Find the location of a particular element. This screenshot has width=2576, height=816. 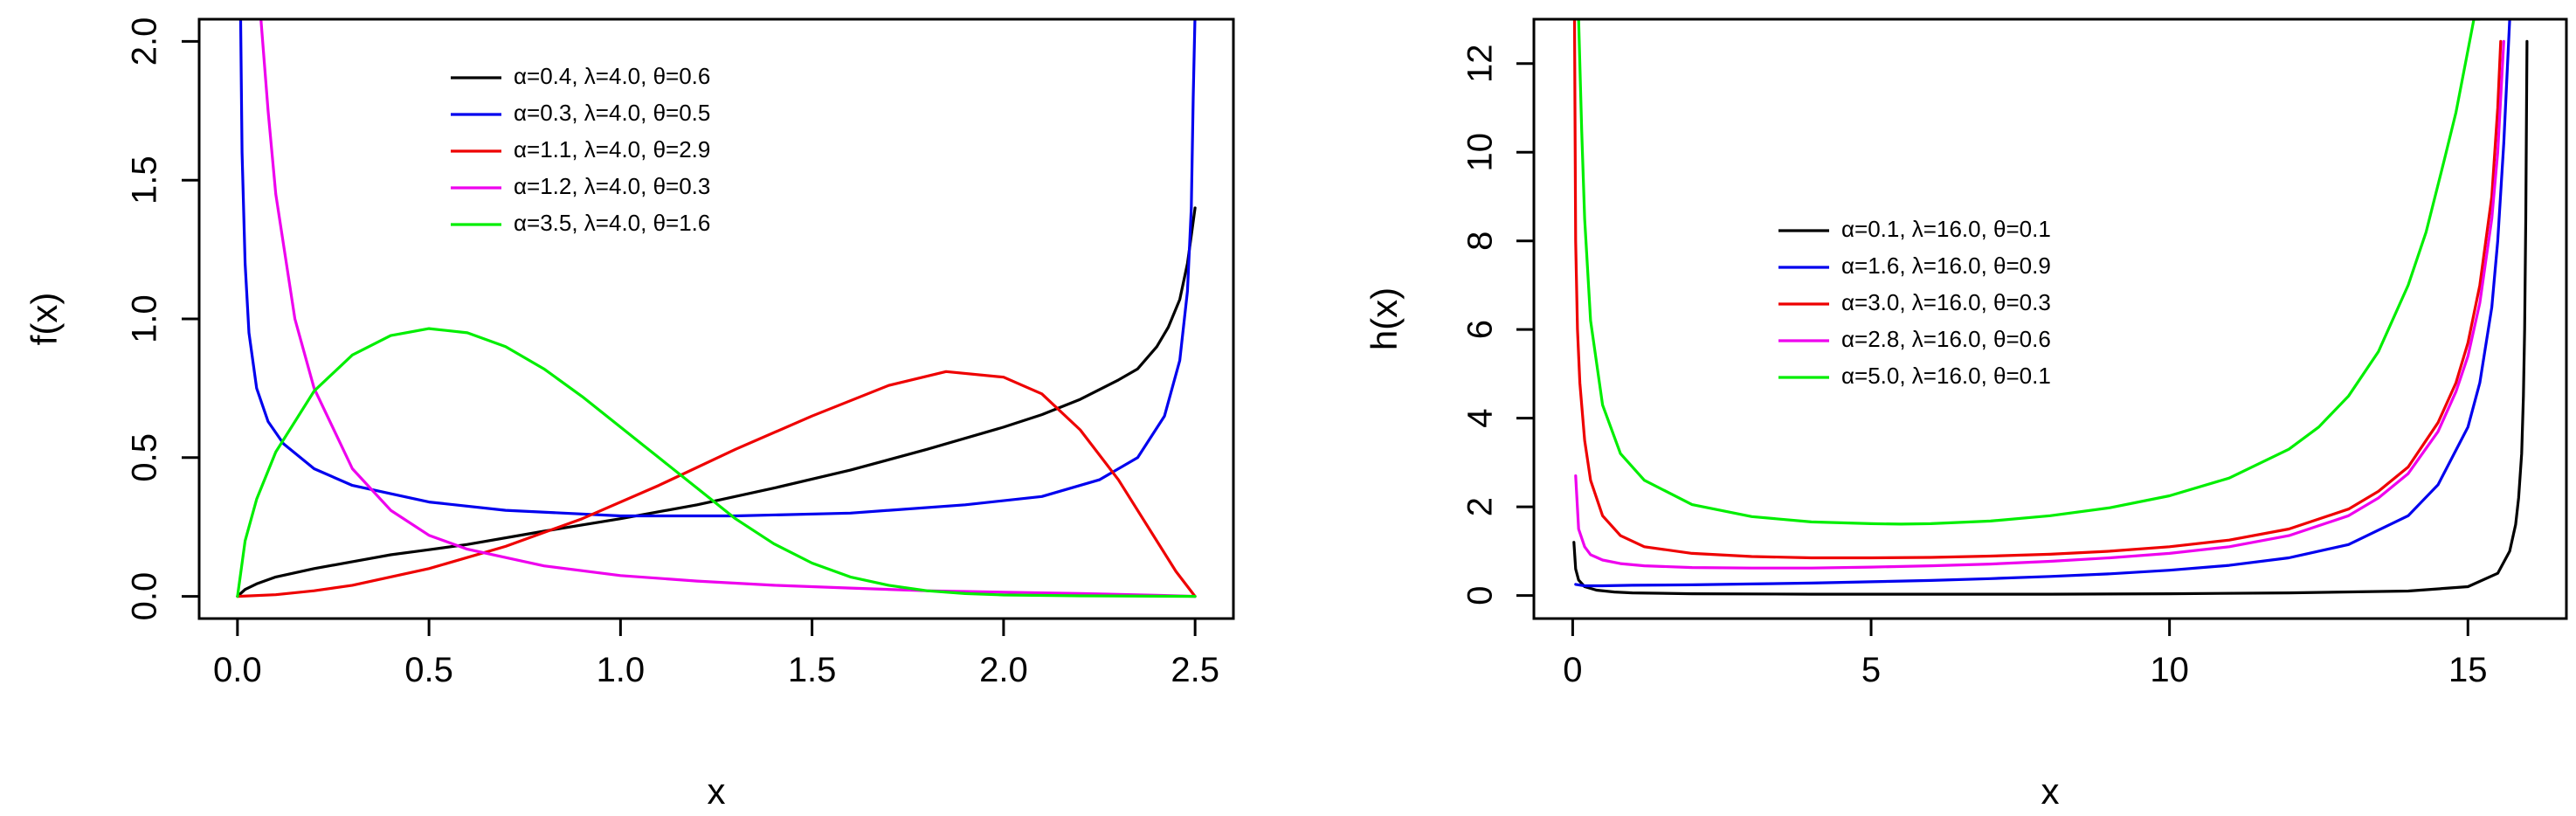

y-tick-label: 1.5 is located at coordinates (145, 180).